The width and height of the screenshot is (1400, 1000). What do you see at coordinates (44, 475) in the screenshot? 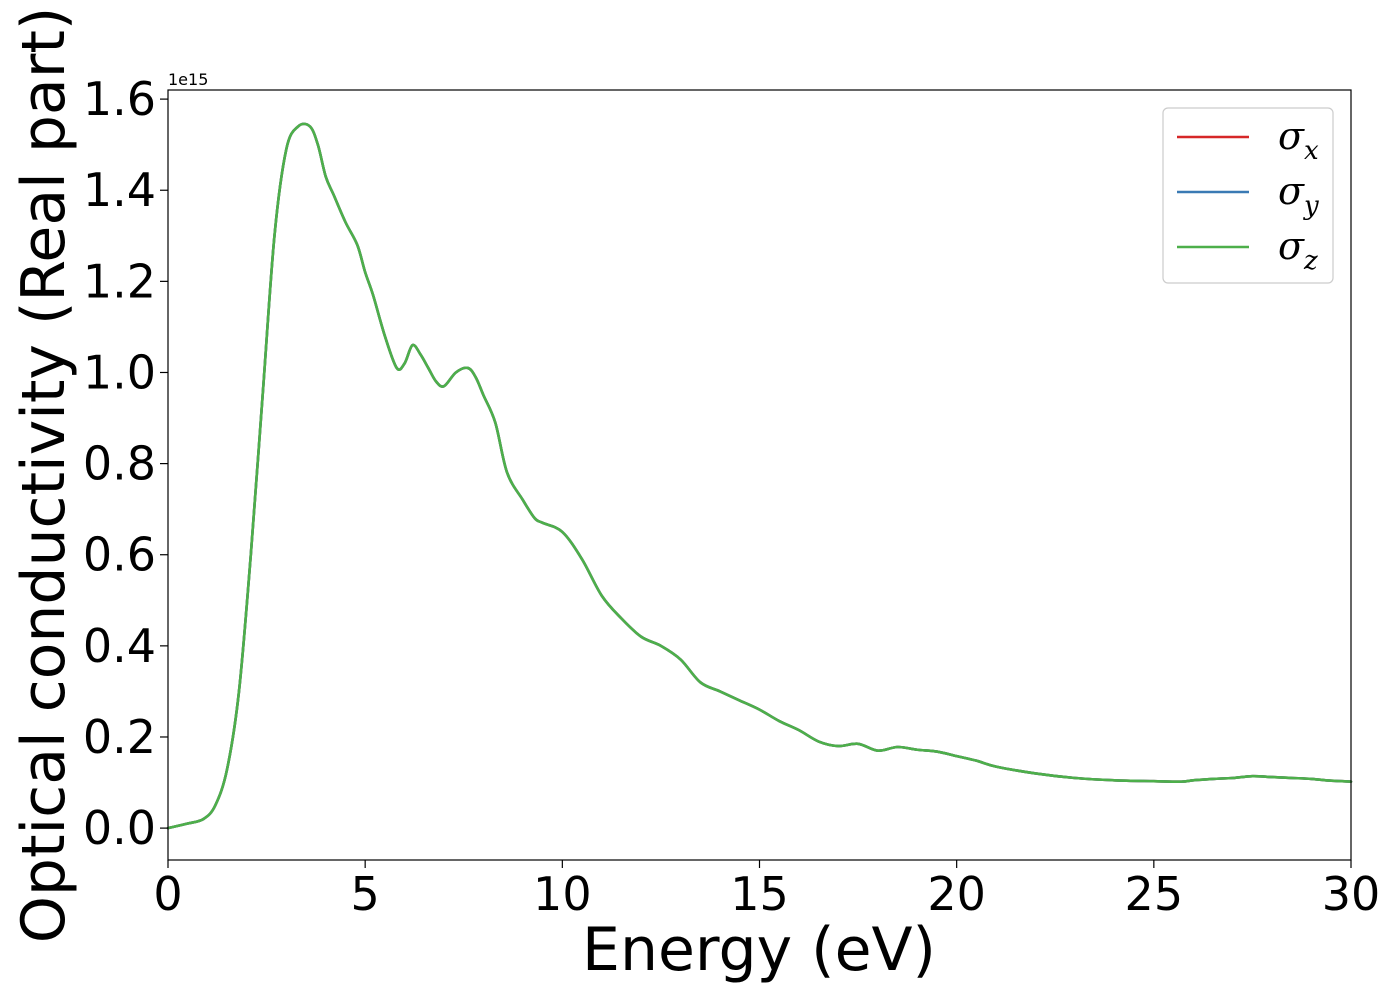
I see `y-axis-title: Optical conductivity (Real part)` at bounding box center [44, 475].